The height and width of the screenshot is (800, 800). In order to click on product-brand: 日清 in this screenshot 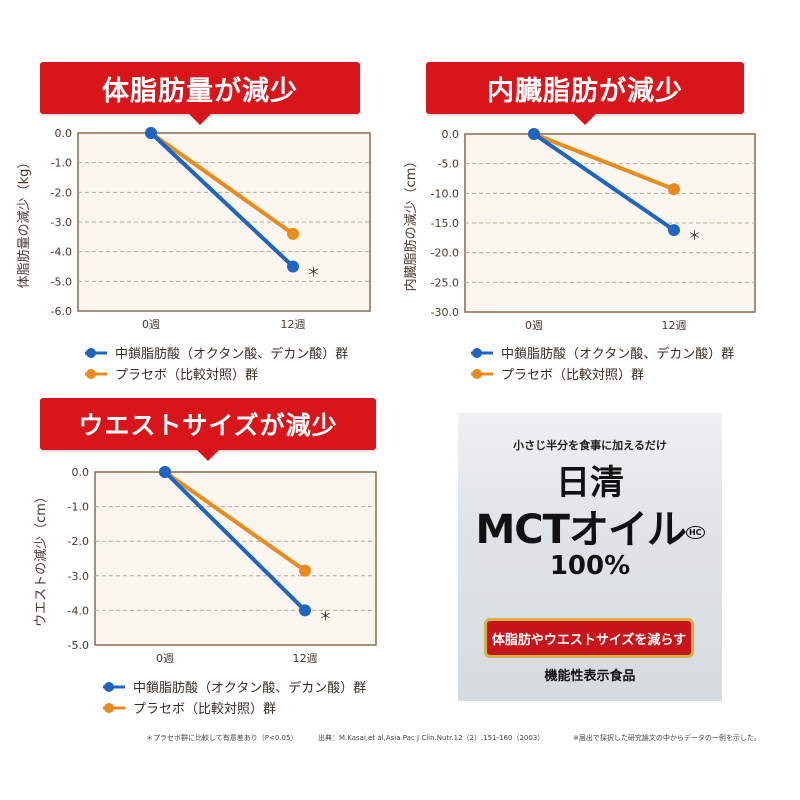, I will do `click(590, 483)`.